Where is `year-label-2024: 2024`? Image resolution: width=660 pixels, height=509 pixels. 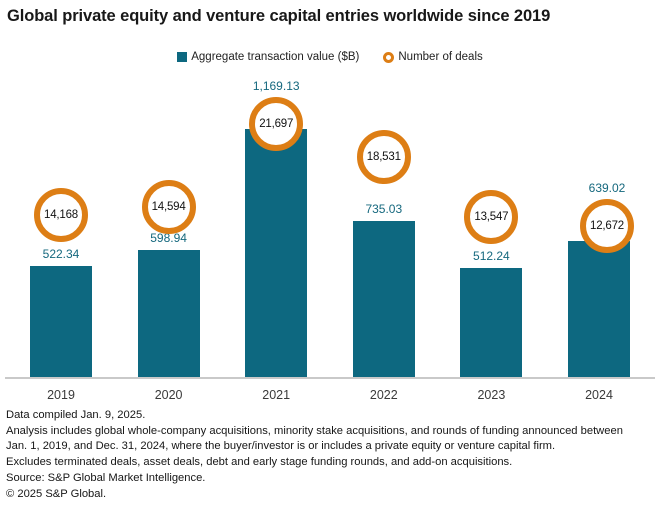
year-label-2024: 2024 is located at coordinates (599, 395).